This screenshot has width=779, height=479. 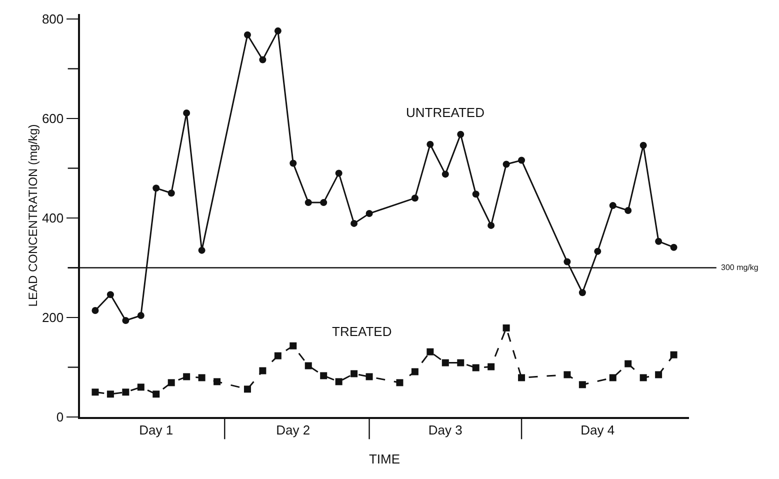 What do you see at coordinates (597, 430) in the screenshot?
I see `x-tick-label: Day 4` at bounding box center [597, 430].